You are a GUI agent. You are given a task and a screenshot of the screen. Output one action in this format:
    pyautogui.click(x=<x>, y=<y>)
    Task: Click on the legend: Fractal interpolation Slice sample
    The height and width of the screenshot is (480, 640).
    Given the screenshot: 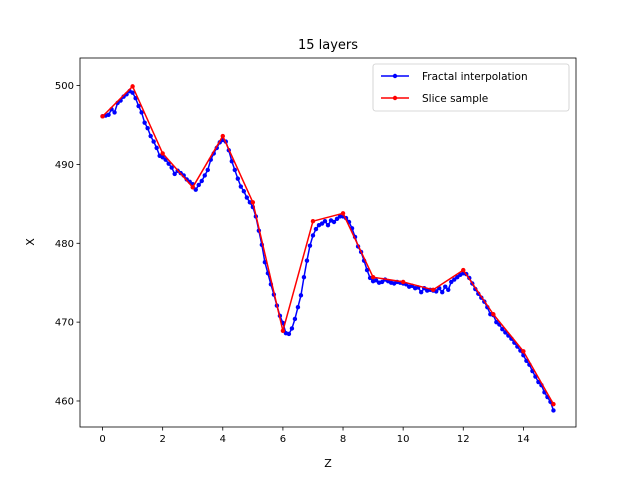 What is the action you would take?
    pyautogui.click(x=471, y=87)
    